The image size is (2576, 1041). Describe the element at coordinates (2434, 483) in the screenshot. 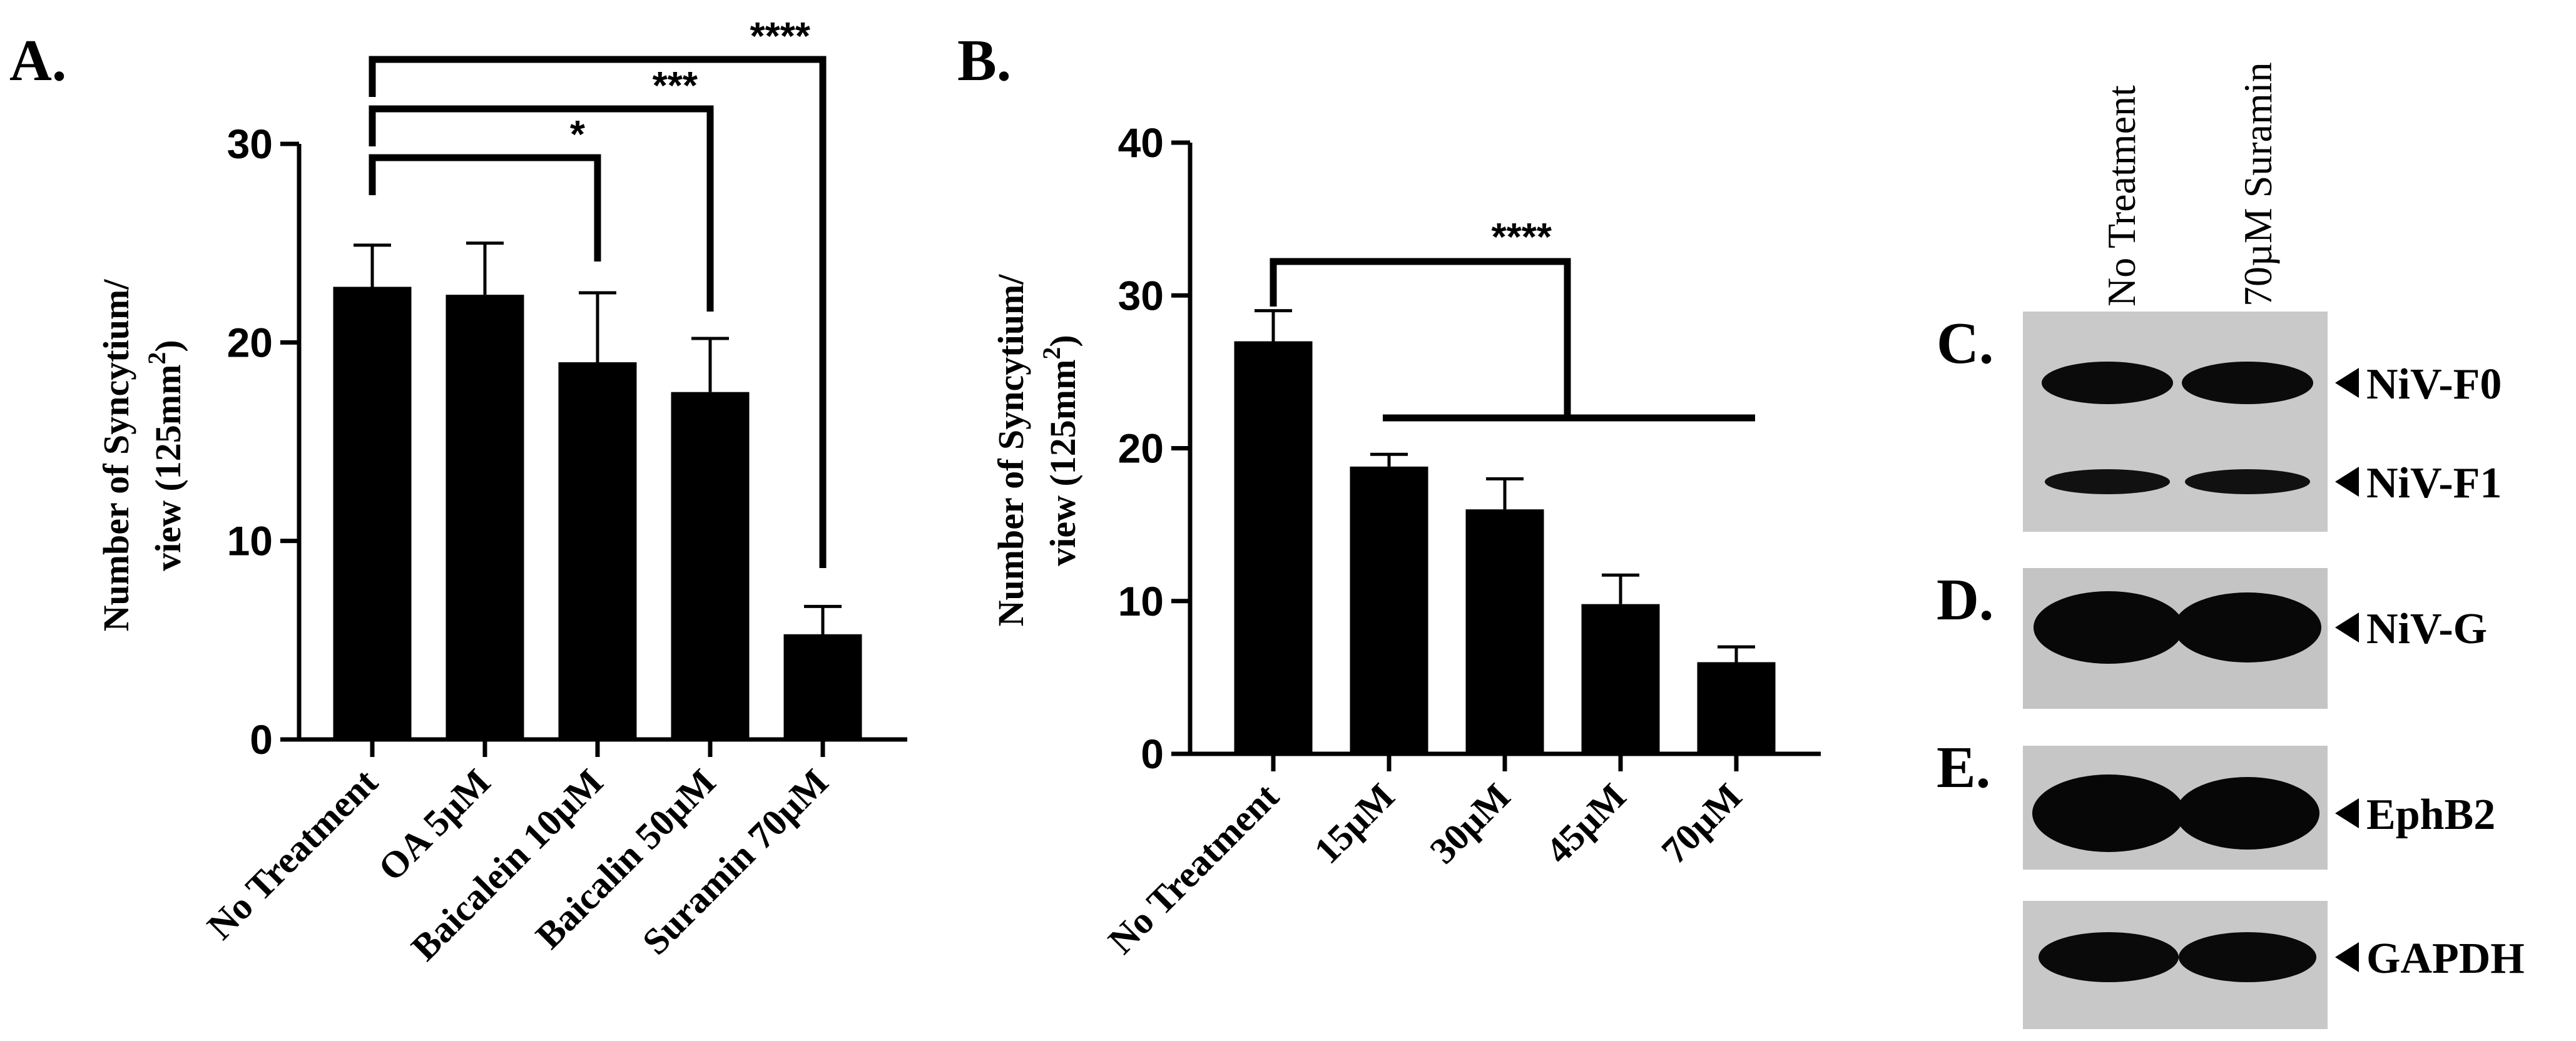

I see `blot-c-f1-label: NiV-F1` at that location.